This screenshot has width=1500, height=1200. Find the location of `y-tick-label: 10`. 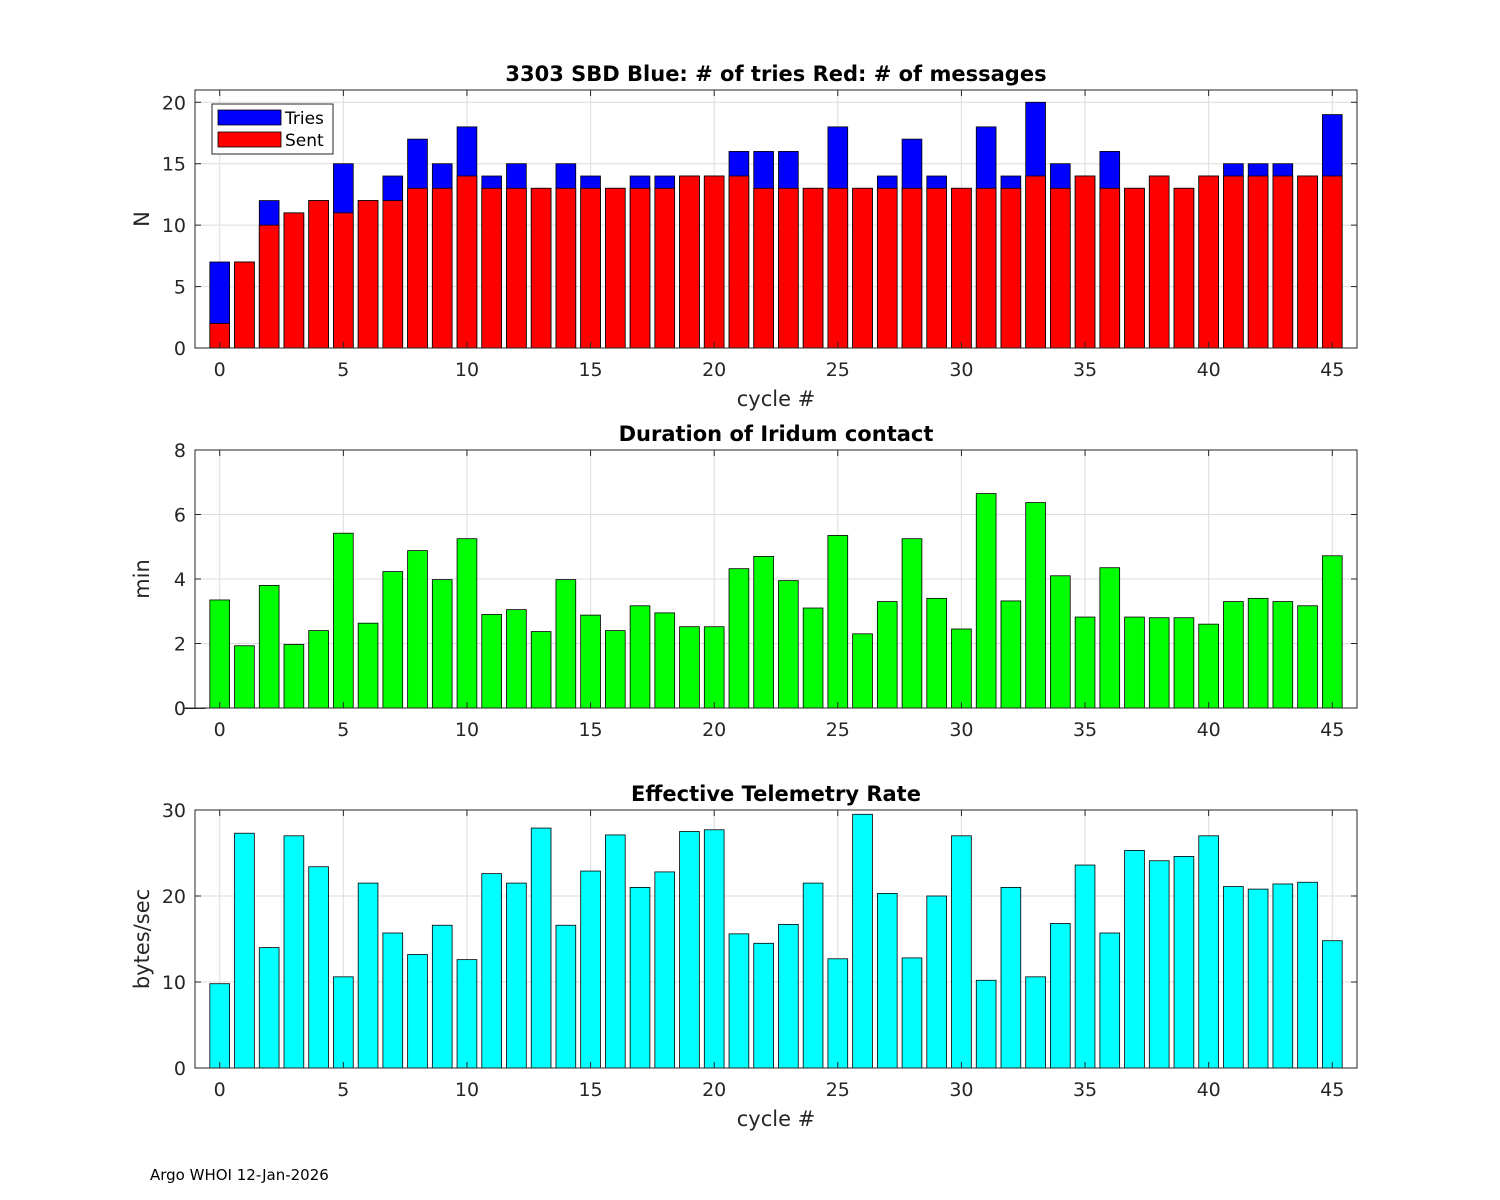

y-tick-label: 10 is located at coordinates (174, 226).